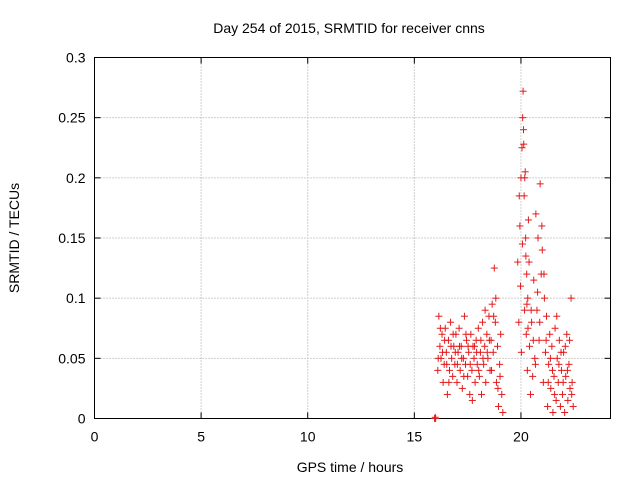  I want to click on y-tick-label: 0.1, so click(76, 298).